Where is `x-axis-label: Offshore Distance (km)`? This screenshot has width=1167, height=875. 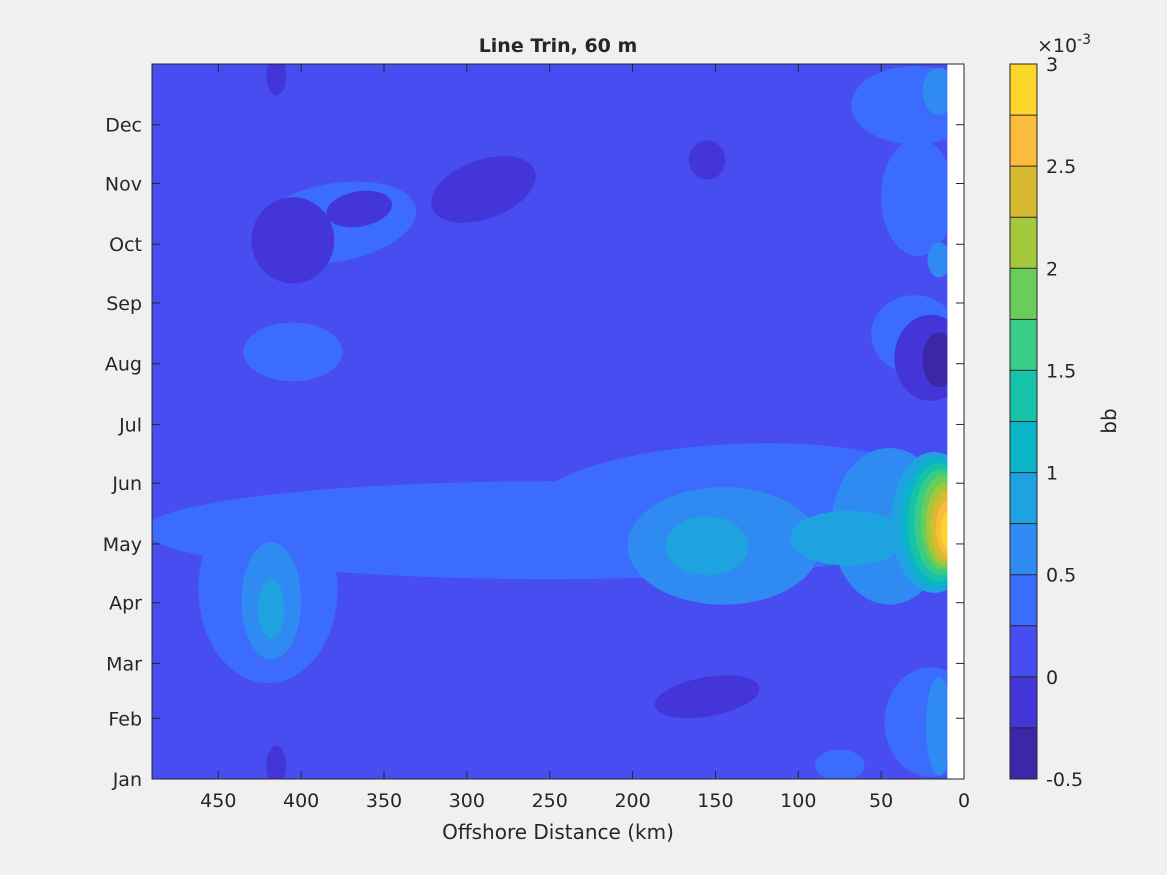 x-axis-label: Offshore Distance (km) is located at coordinates (558, 832).